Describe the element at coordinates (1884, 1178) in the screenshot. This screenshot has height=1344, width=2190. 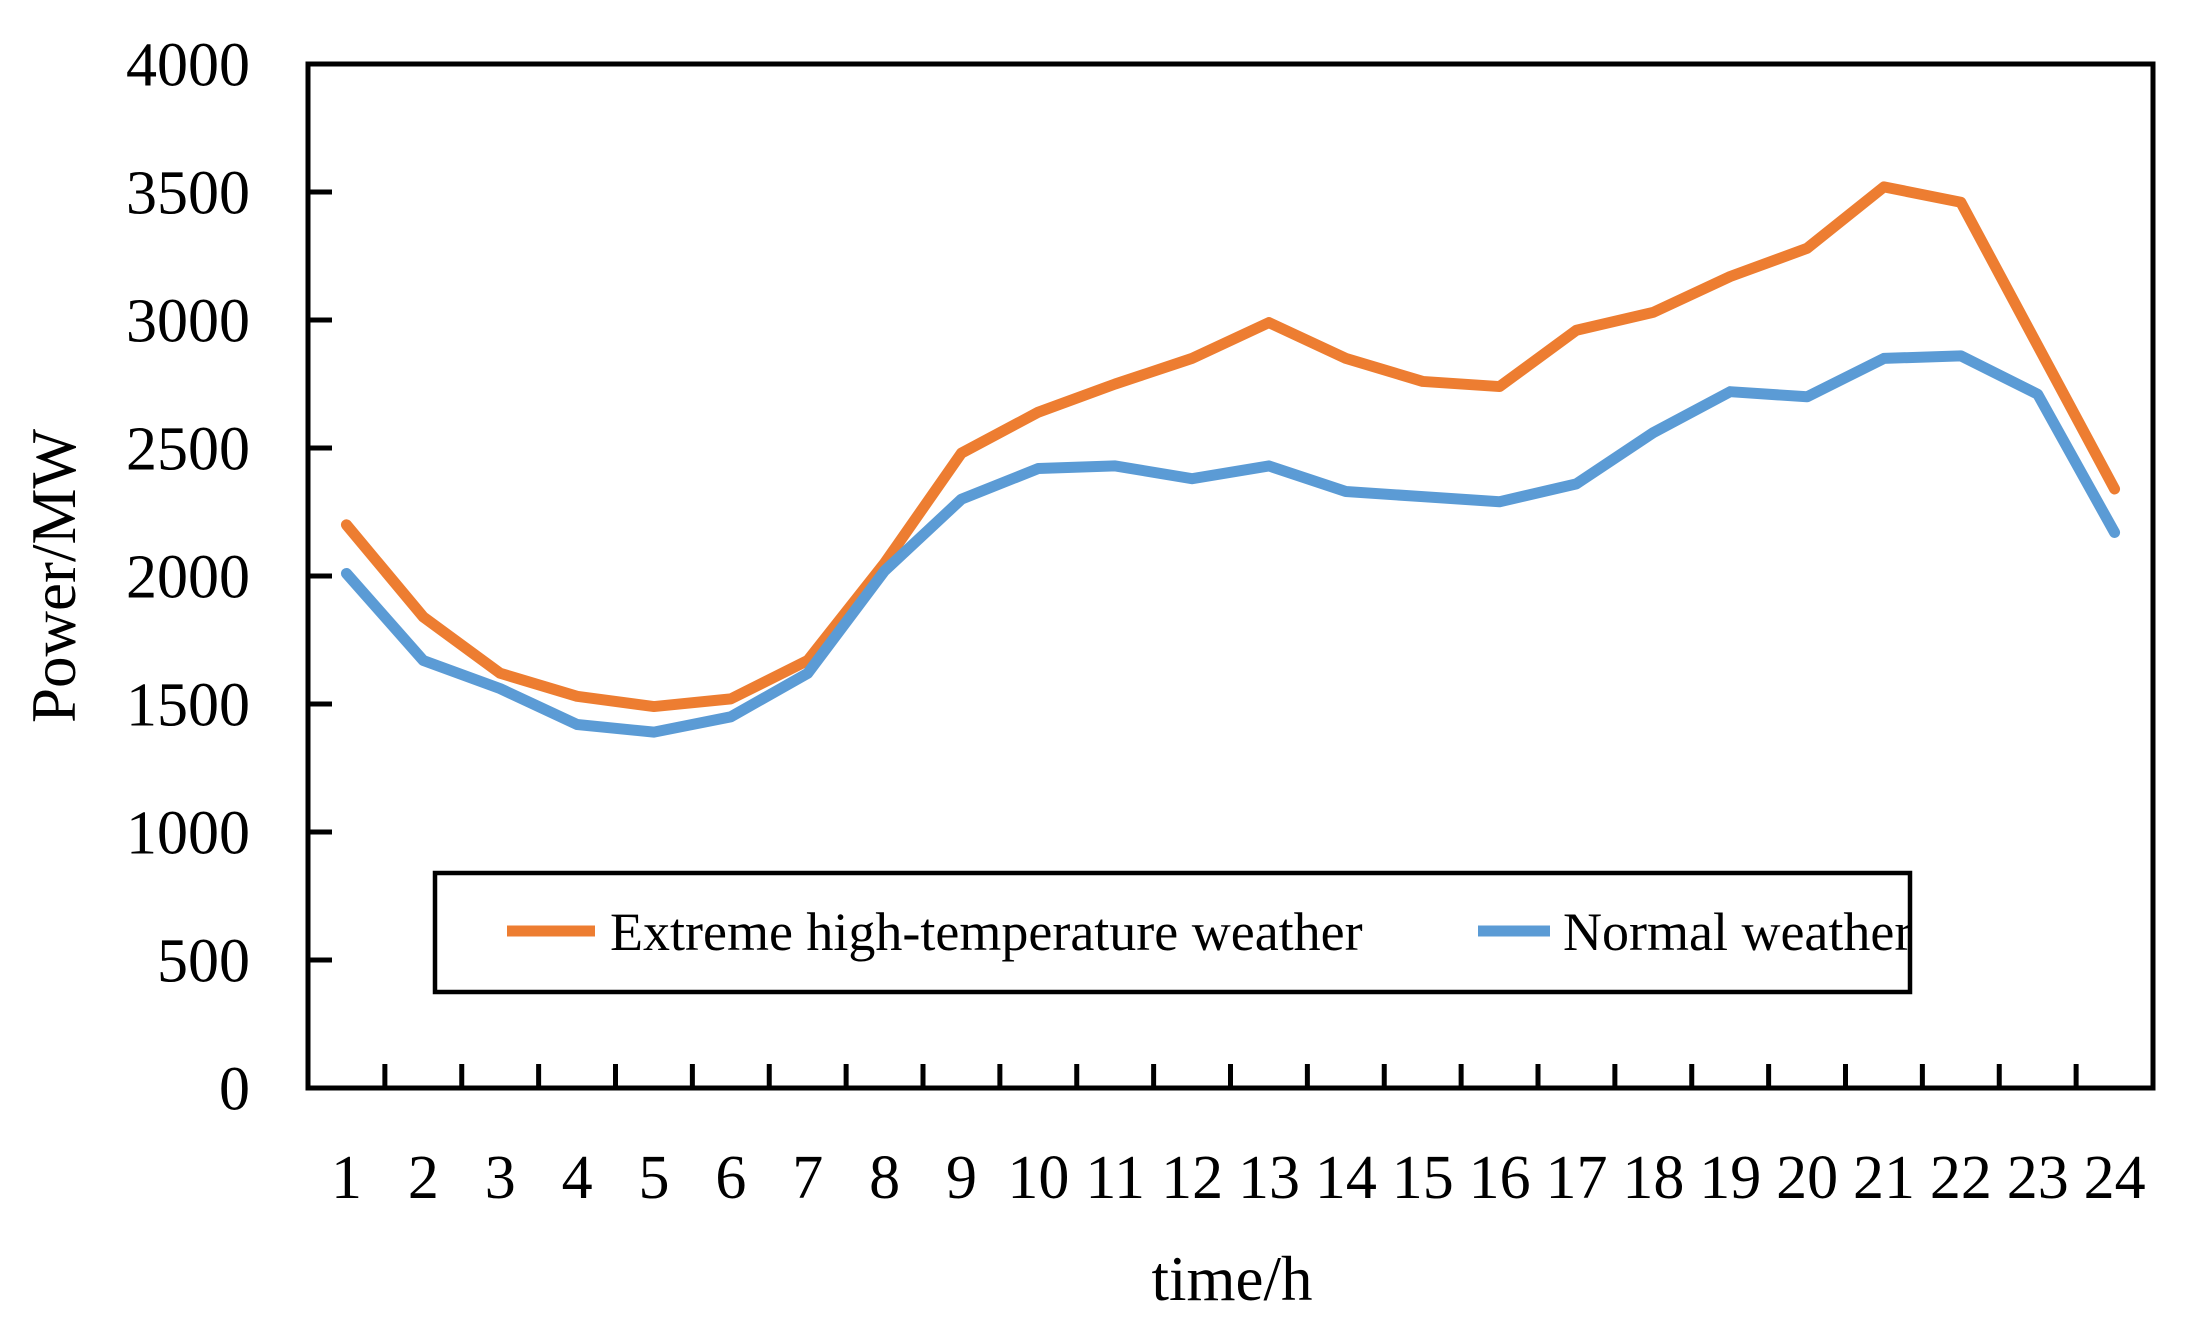
I see `x-axis-tick-label: 21` at that location.